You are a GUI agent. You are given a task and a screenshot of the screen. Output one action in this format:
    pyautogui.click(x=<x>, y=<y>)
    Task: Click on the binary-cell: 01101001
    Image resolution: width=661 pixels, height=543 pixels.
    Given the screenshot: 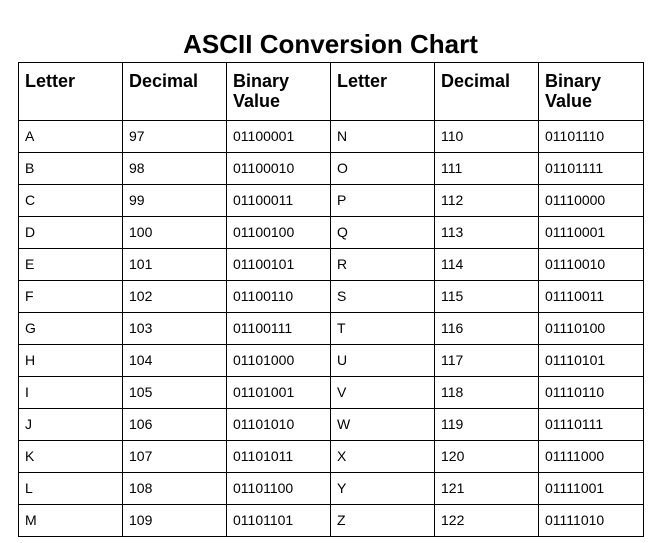 What is the action you would take?
    pyautogui.click(x=278, y=392)
    